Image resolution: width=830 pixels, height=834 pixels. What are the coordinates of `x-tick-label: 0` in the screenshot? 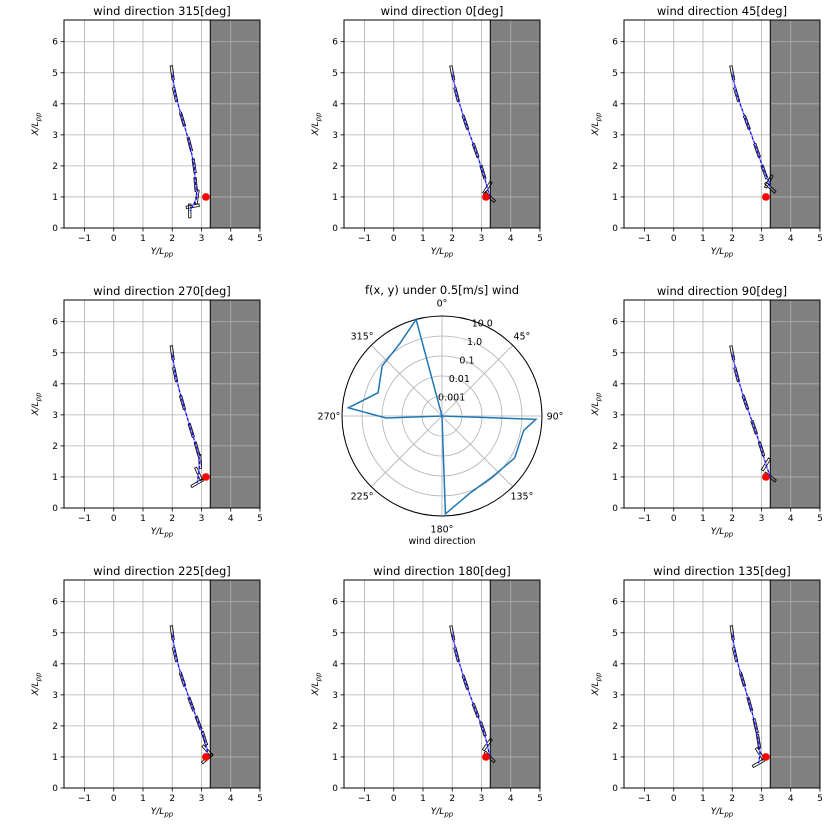 It's located at (674, 519).